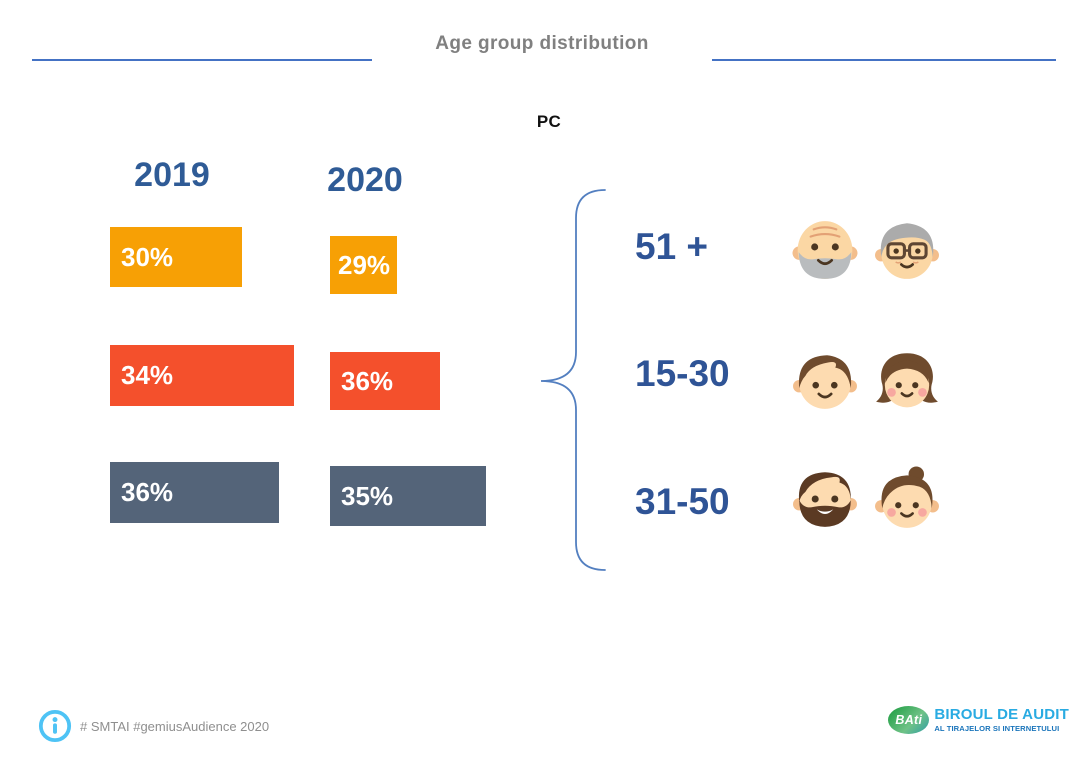  What do you see at coordinates (147, 256) in the screenshot?
I see `bar-value-label: 30%` at bounding box center [147, 256].